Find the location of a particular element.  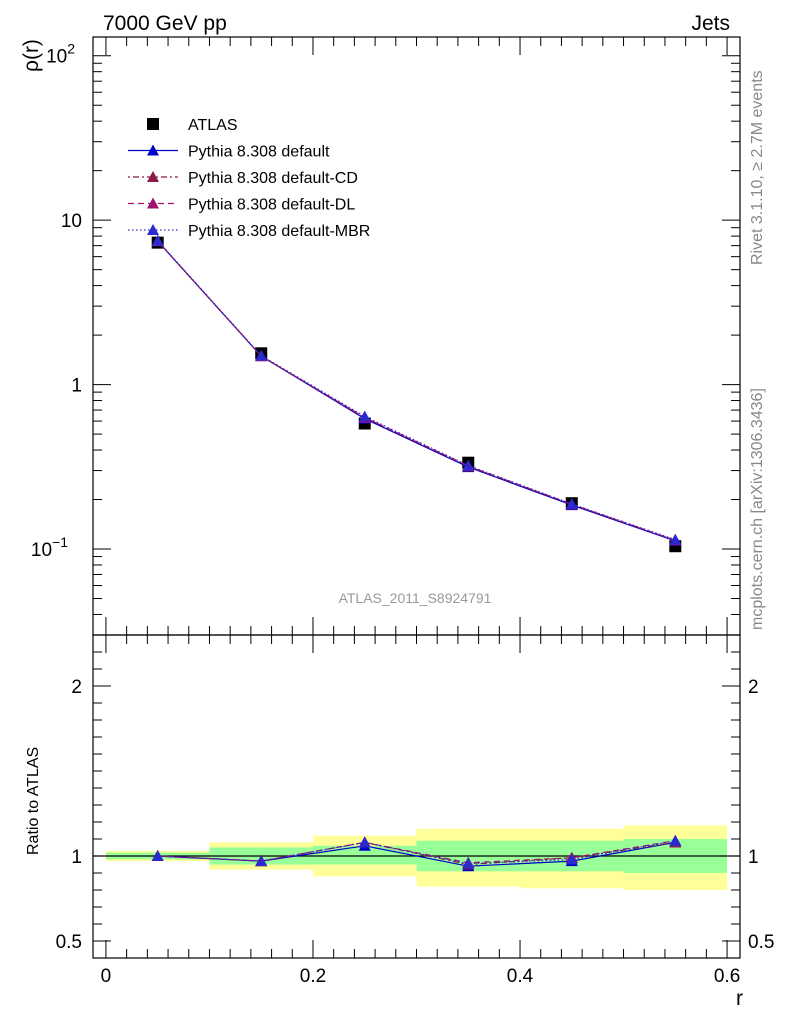

xtick-label-2: 0.4 is located at coordinates (520, 976).